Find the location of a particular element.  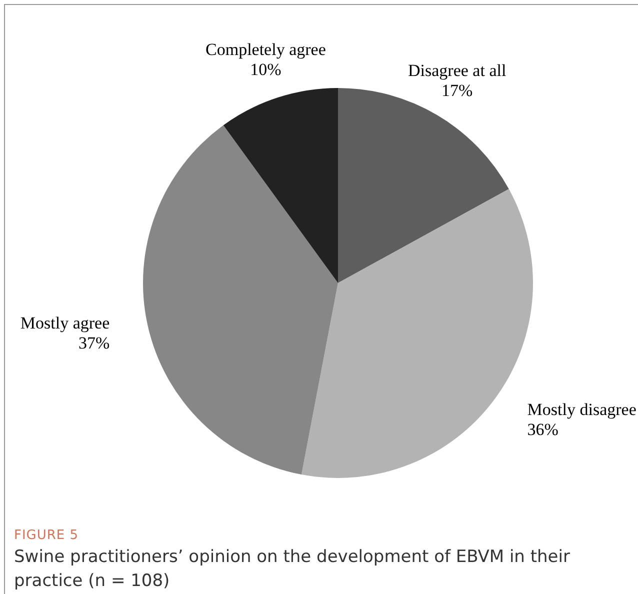

slice-label: Disagree at all is located at coordinates (457, 70).